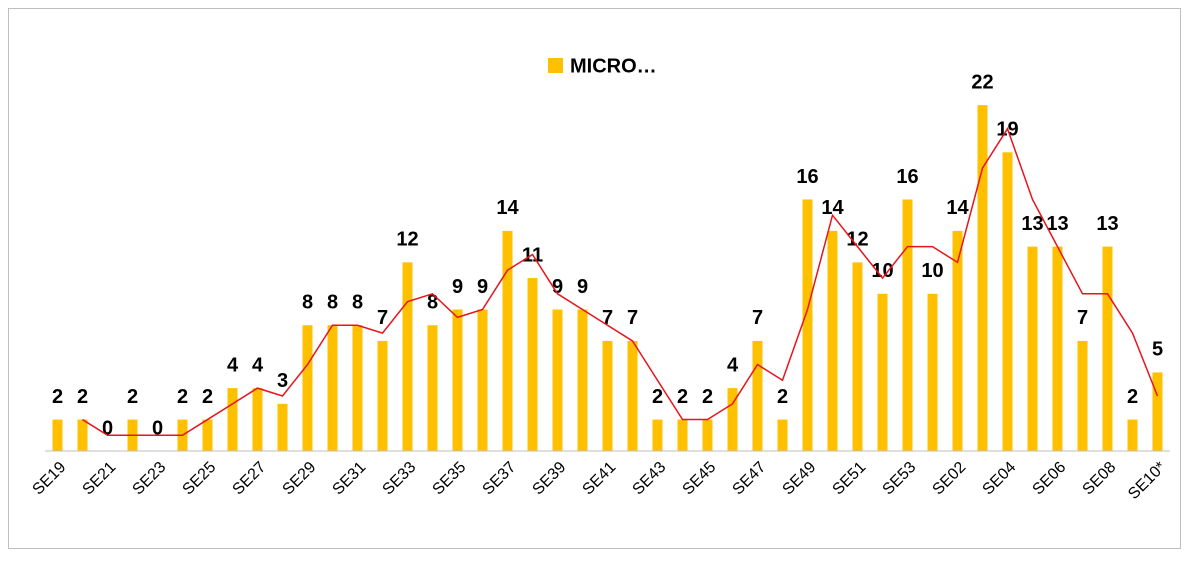  Describe the element at coordinates (555, 65) in the screenshot. I see `legend-swatch` at that location.